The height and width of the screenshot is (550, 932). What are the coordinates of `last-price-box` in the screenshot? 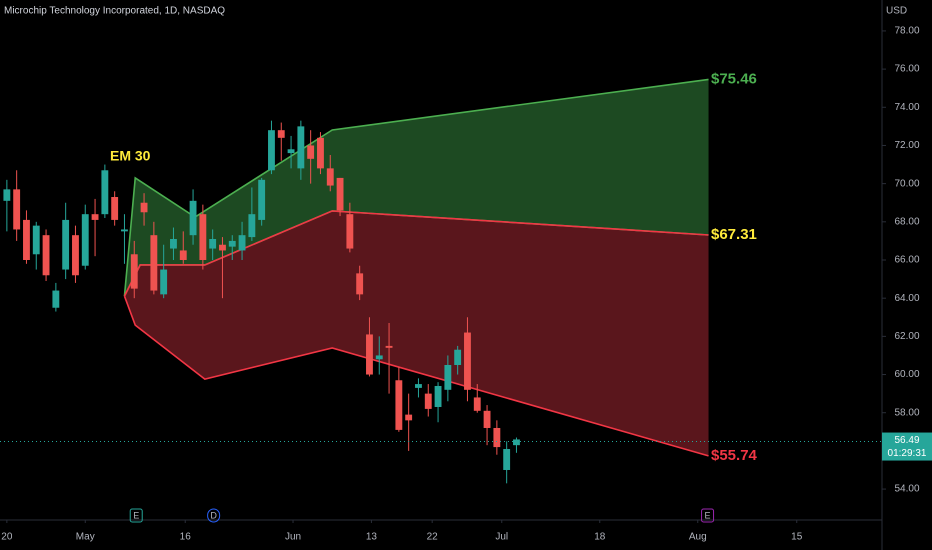 It's located at (907, 446).